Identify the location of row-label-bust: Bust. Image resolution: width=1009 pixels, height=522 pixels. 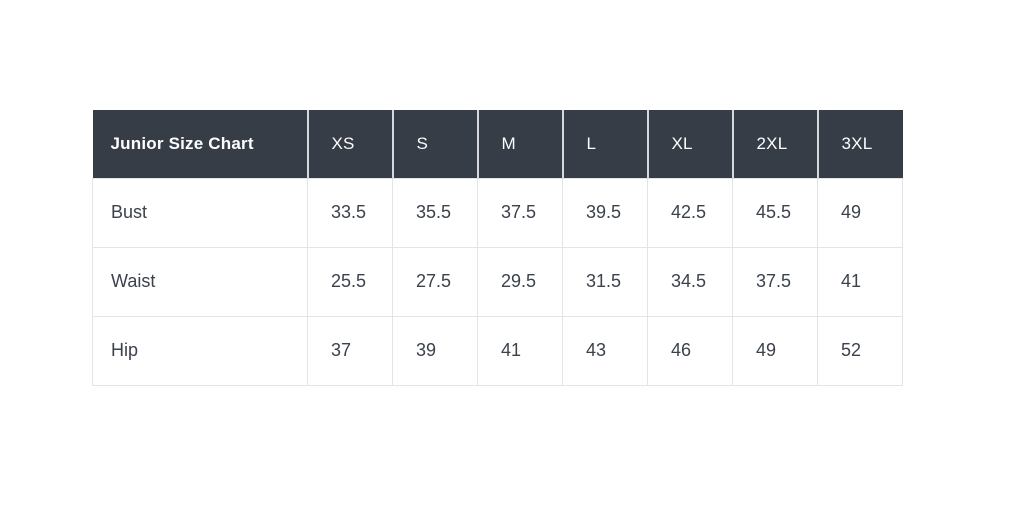
(200, 212).